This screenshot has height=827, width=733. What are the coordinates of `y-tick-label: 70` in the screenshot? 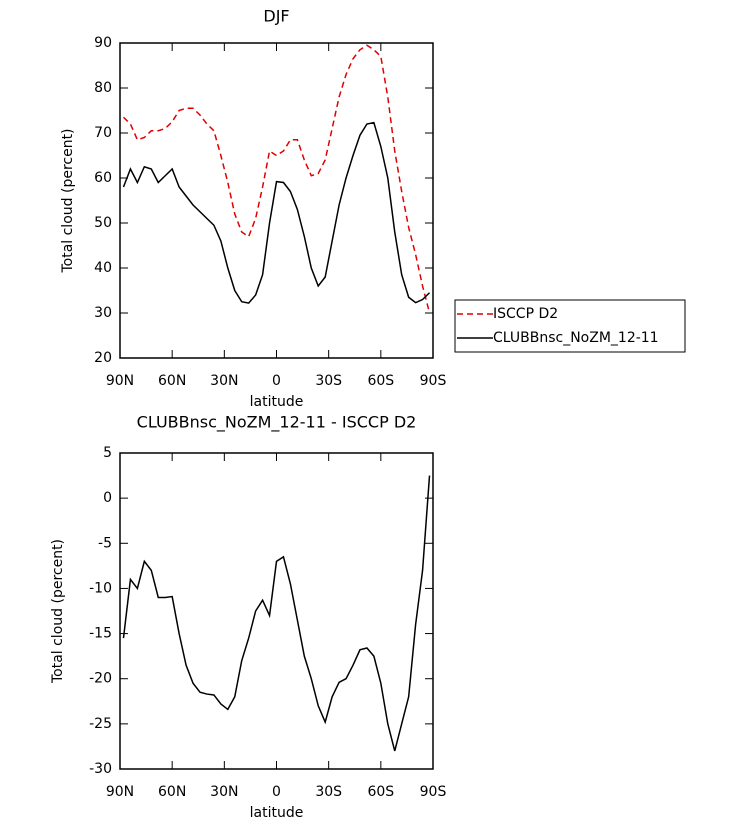 It's located at (103, 133).